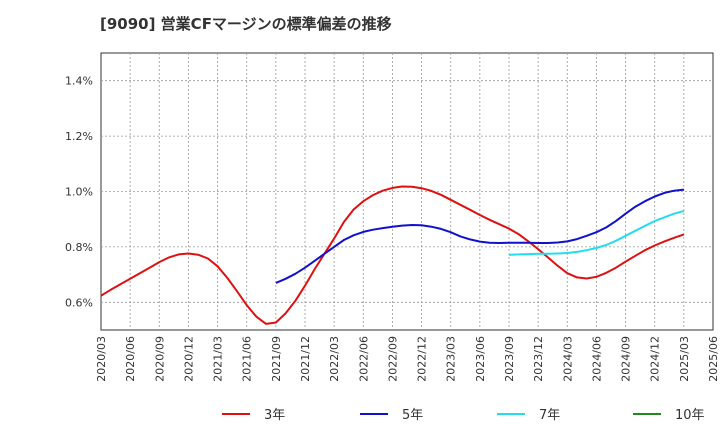 The image size is (720, 440). Describe the element at coordinates (246, 24) in the screenshot. I see `chart-title: [9090] 営業CFマージンの標準偏差の推移` at that location.